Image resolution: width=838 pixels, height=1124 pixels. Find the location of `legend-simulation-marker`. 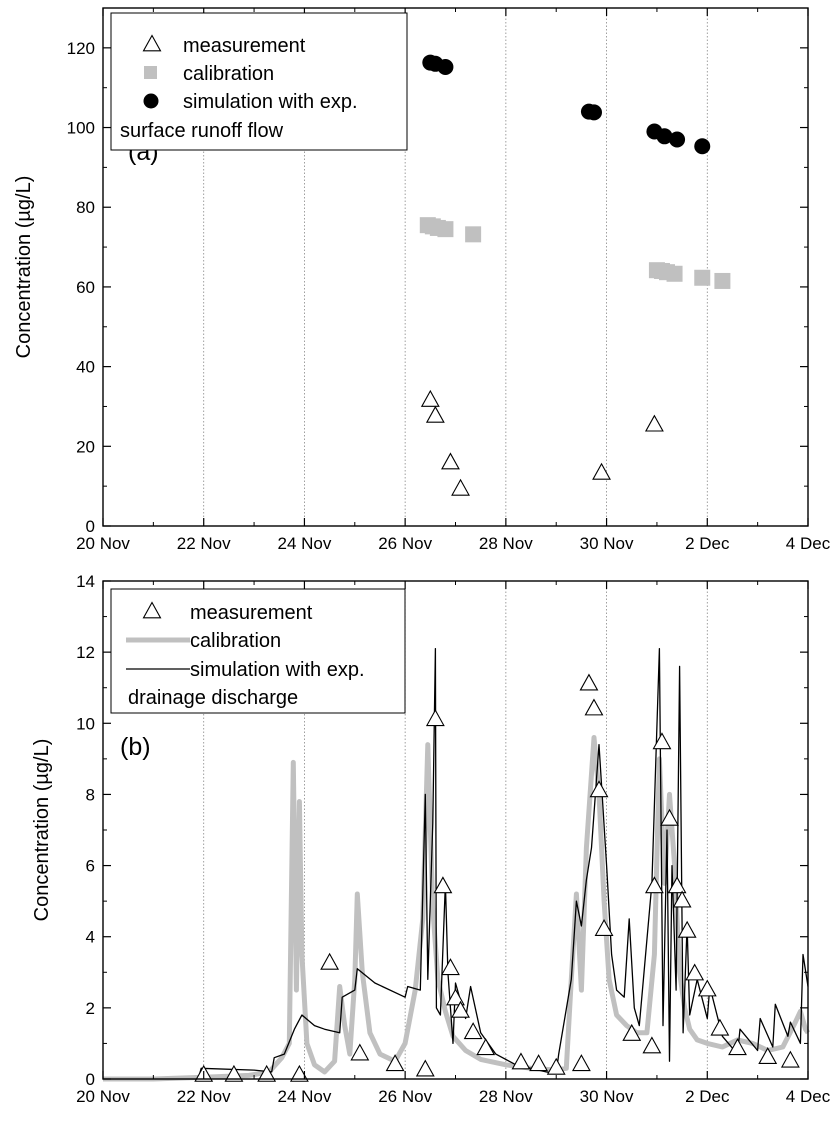

legend-simulation-marker is located at coordinates (151, 101).